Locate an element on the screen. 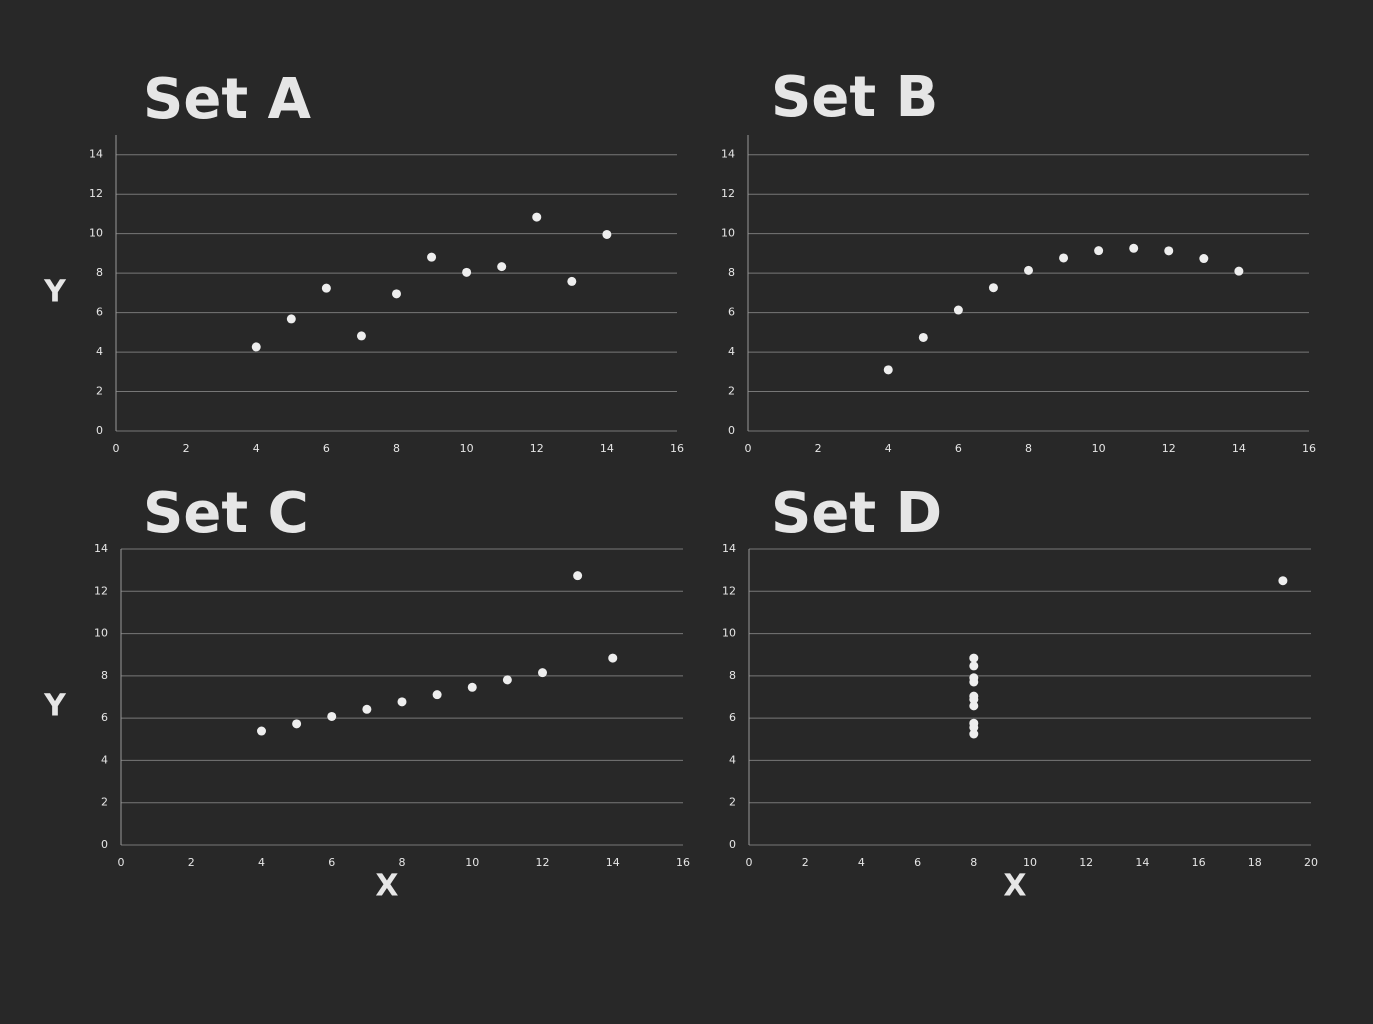  x-axis-label: X is located at coordinates (386, 886).